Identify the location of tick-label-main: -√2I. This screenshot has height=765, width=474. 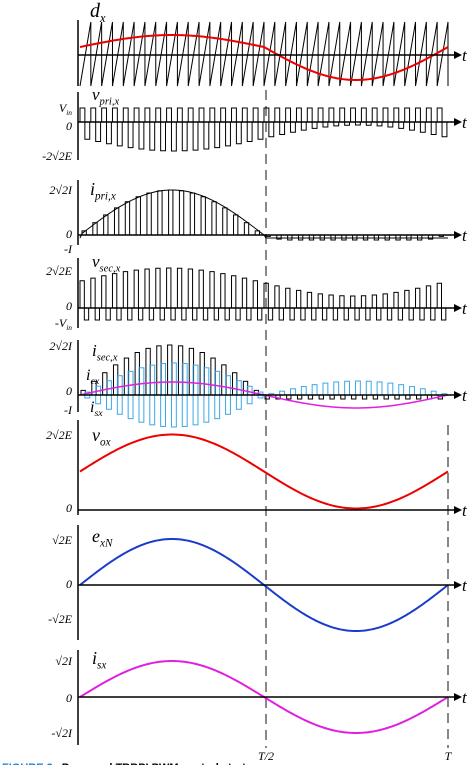
(62, 733).